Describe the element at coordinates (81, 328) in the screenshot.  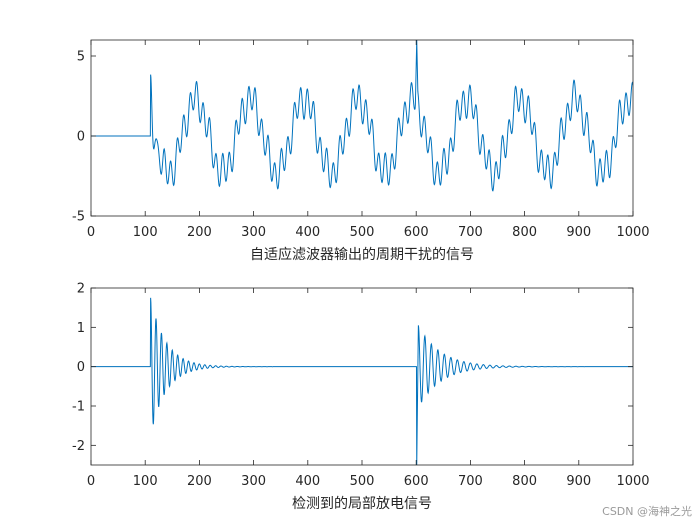
I see `y-tick-label: 1` at that location.